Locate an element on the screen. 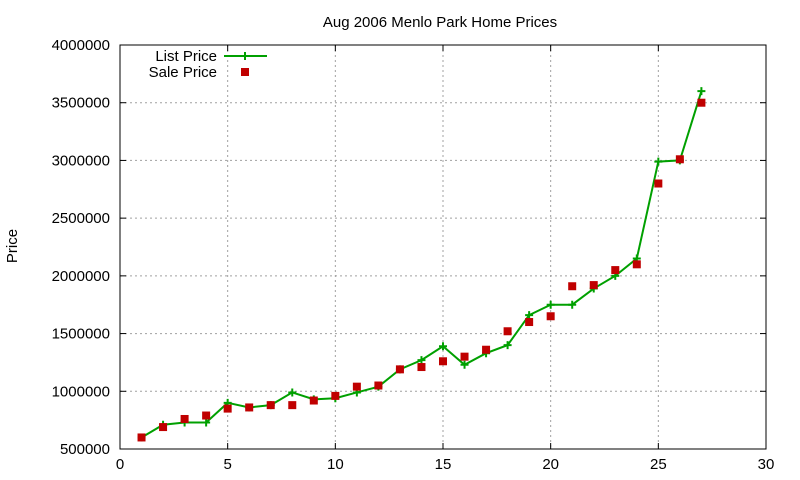 The width and height of the screenshot is (800, 480). y-axis-label: Price is located at coordinates (12, 246).